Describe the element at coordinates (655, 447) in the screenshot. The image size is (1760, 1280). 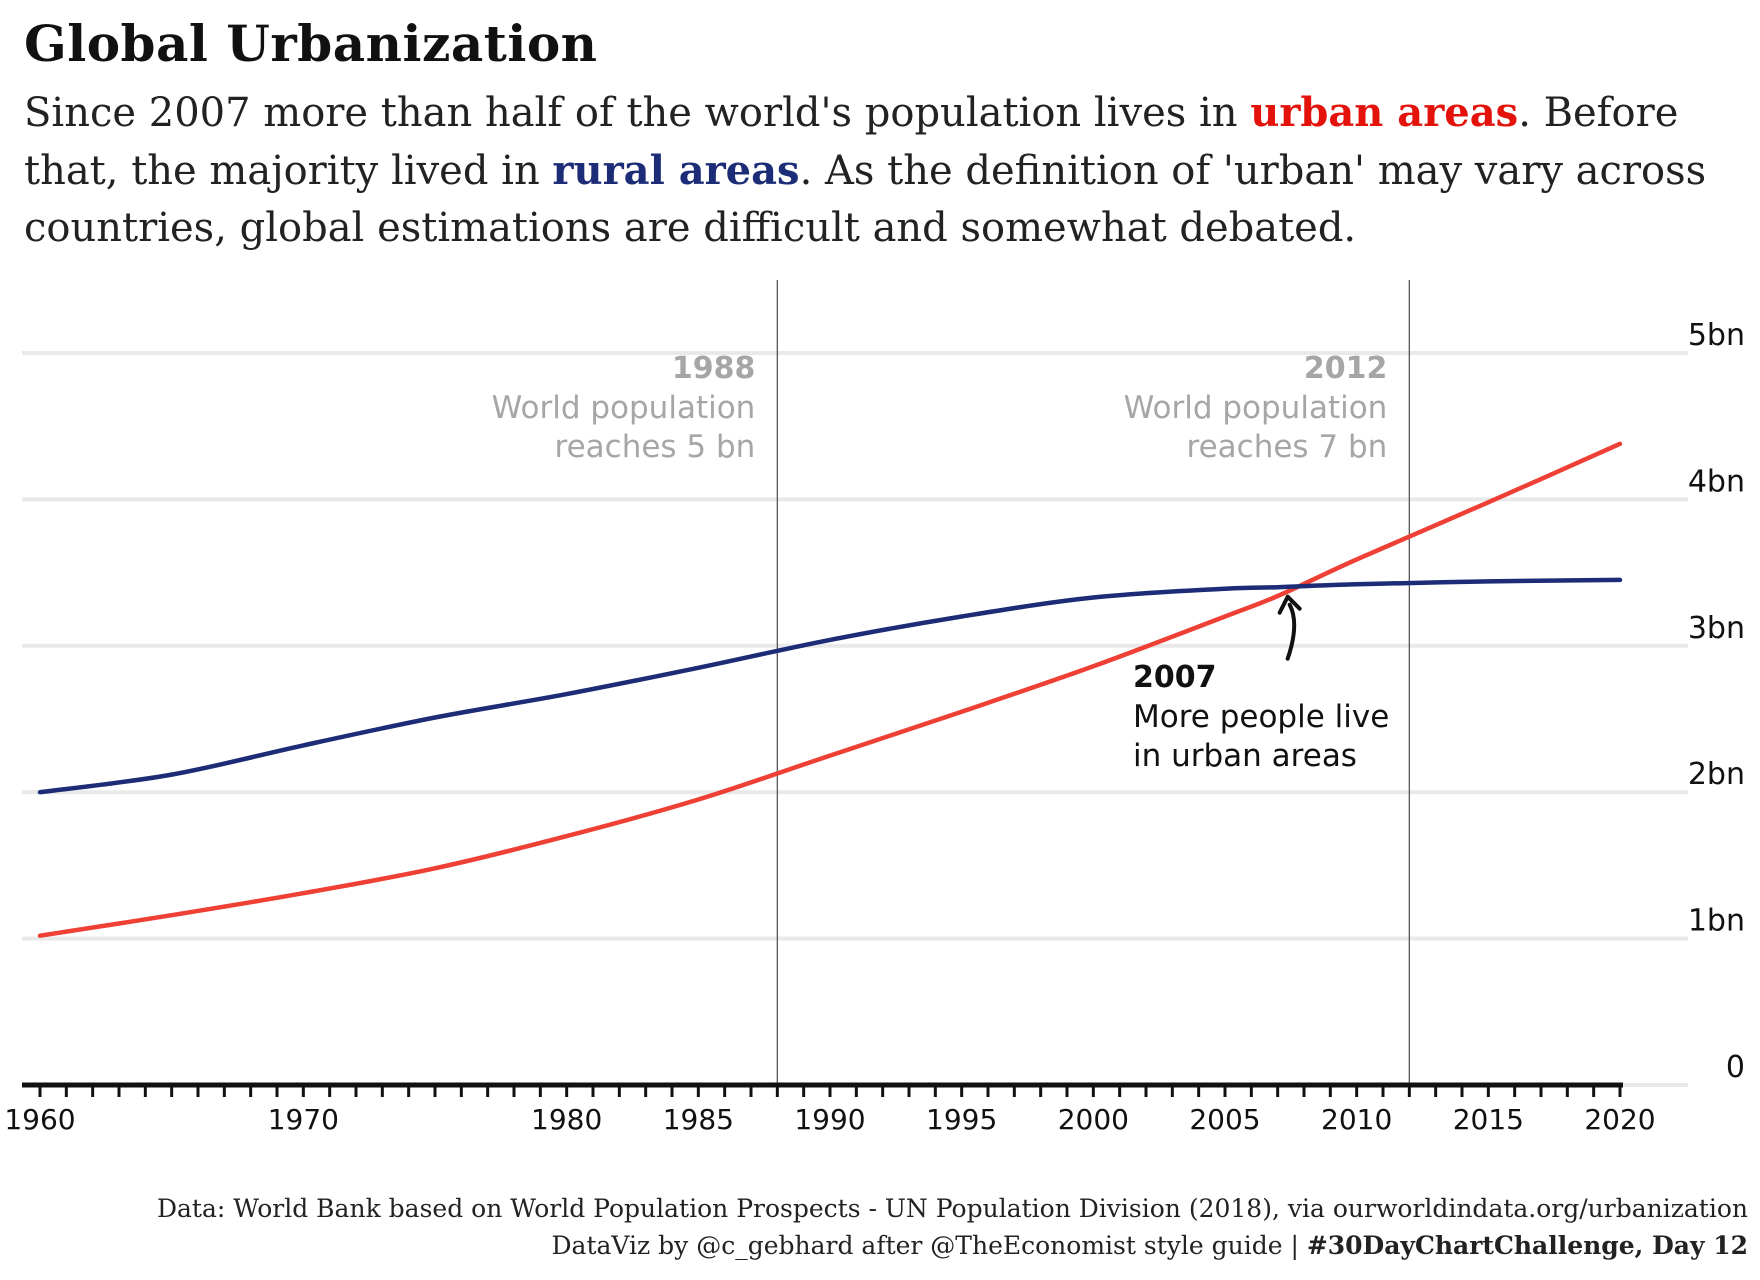
I see `annotation-text: reaches 5 bn` at that location.